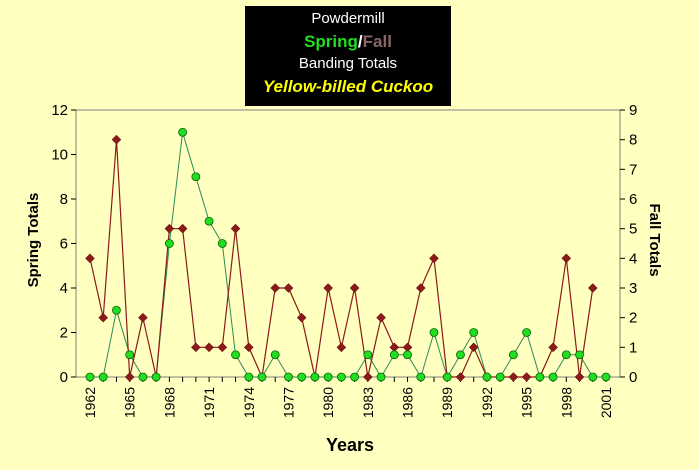 This screenshot has width=699, height=470. What do you see at coordinates (348, 18) in the screenshot?
I see `title-site: Powdermill` at bounding box center [348, 18].